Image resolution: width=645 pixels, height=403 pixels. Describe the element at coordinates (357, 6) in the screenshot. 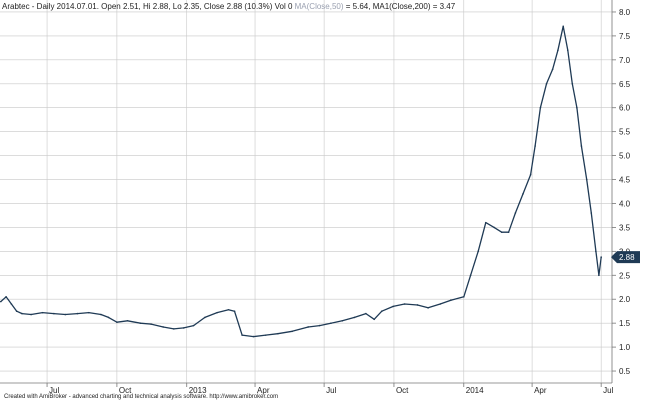

I see `header-ma50-value: = 5.64,` at that location.